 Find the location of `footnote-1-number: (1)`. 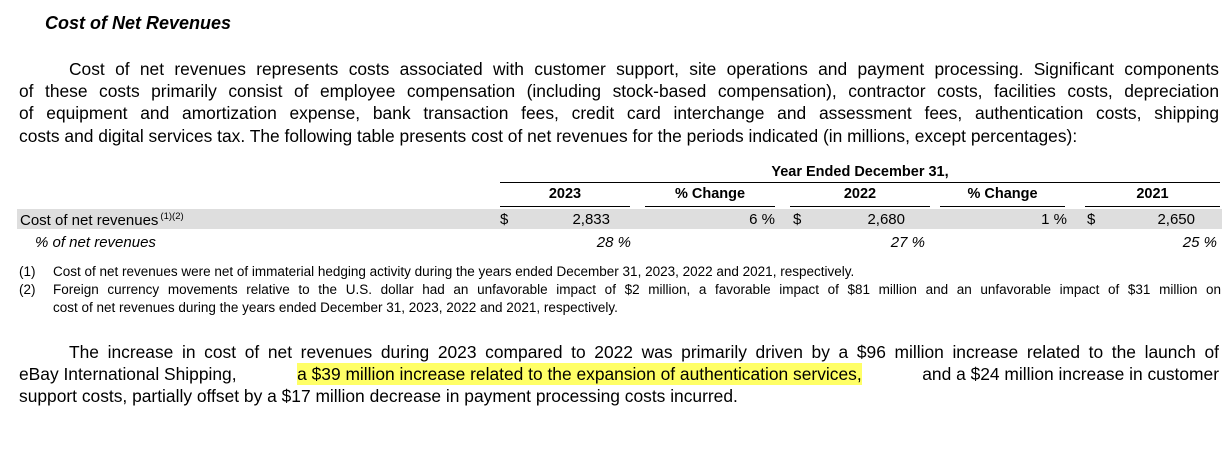

footnote-1-number: (1) is located at coordinates (27, 271).